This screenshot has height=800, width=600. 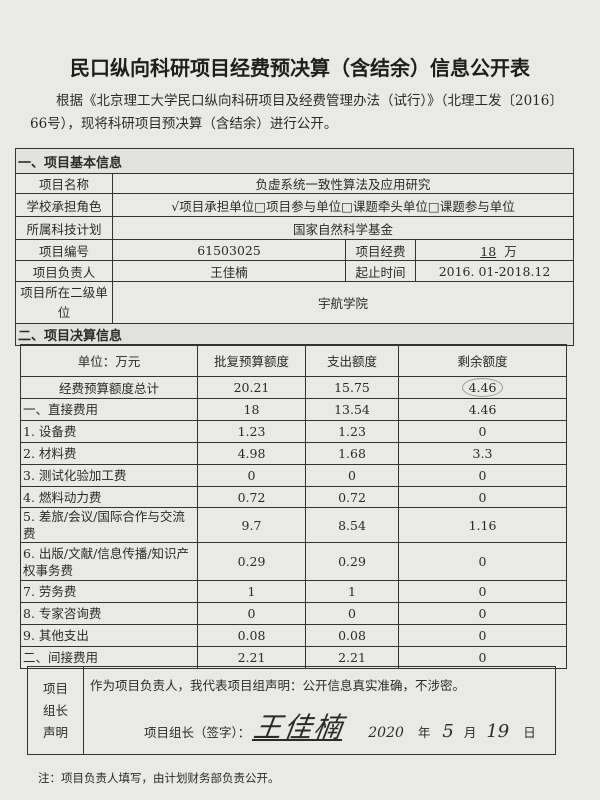 What do you see at coordinates (109, 409) in the screenshot?
I see `row-label: 一、直接费用` at bounding box center [109, 409].